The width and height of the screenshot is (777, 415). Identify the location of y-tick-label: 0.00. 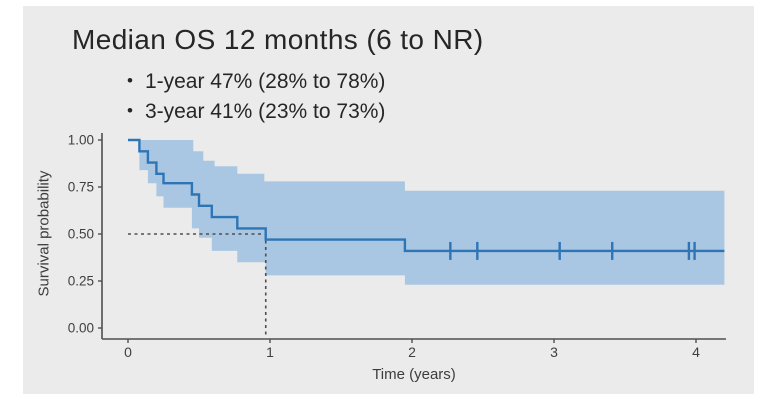
(81, 328).